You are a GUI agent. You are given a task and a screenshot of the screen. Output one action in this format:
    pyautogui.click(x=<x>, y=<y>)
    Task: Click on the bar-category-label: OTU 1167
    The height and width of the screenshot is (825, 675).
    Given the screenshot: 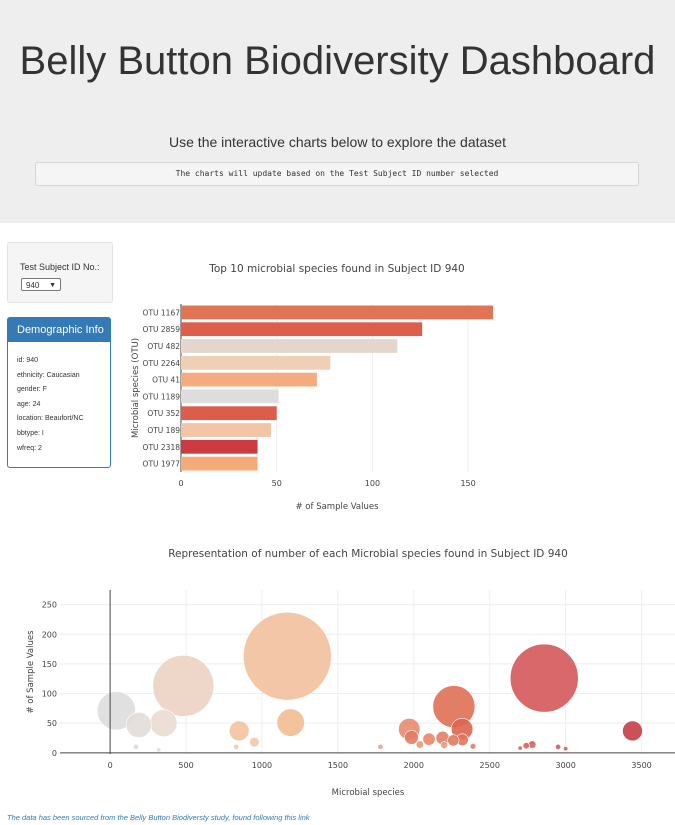 What is the action you would take?
    pyautogui.click(x=162, y=312)
    